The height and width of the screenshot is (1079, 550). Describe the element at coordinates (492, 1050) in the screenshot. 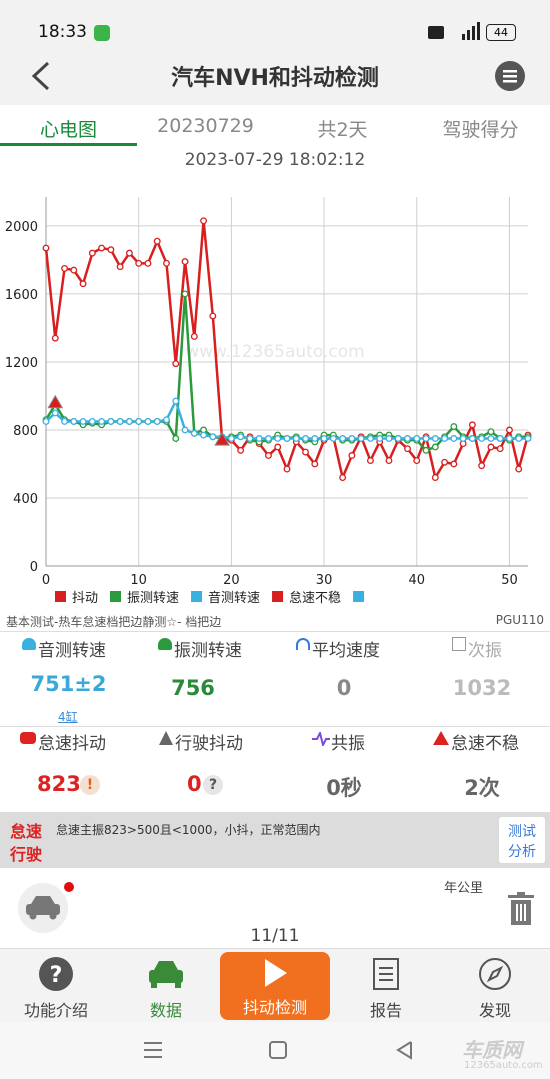

I see `logo: 车质网` at that location.